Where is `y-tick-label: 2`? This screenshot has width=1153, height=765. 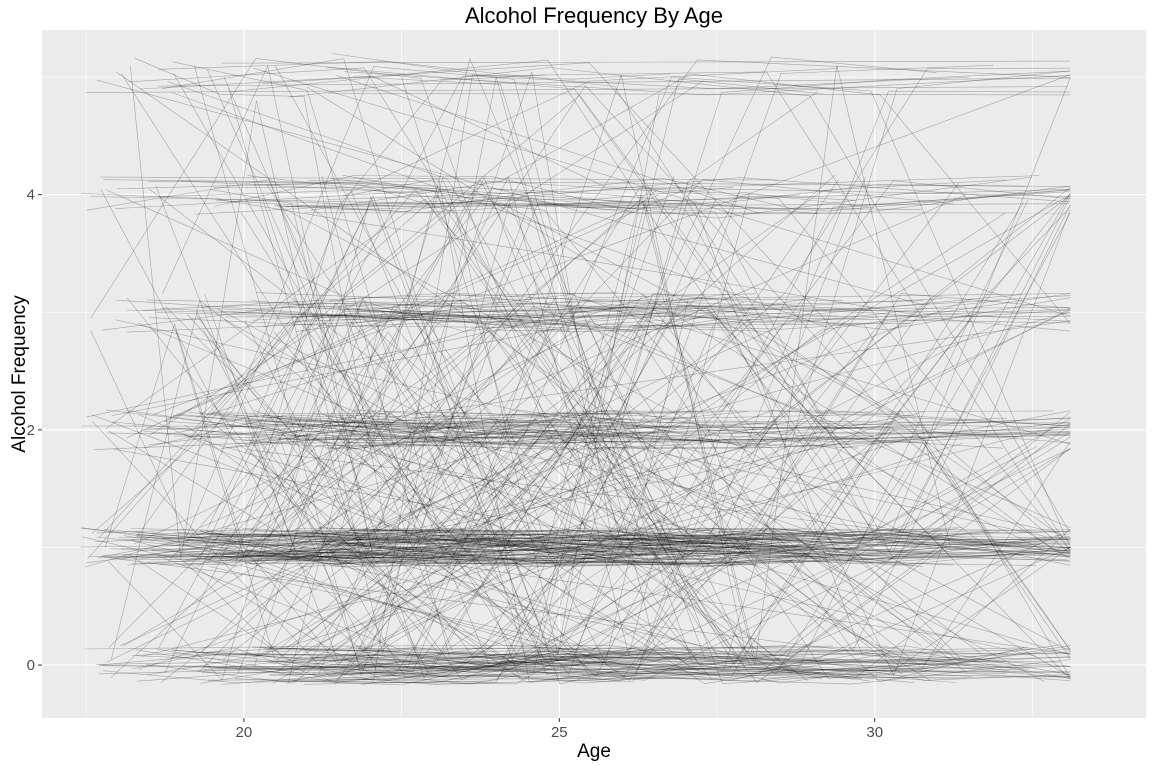
y-tick-label: 2 is located at coordinates (31, 430).